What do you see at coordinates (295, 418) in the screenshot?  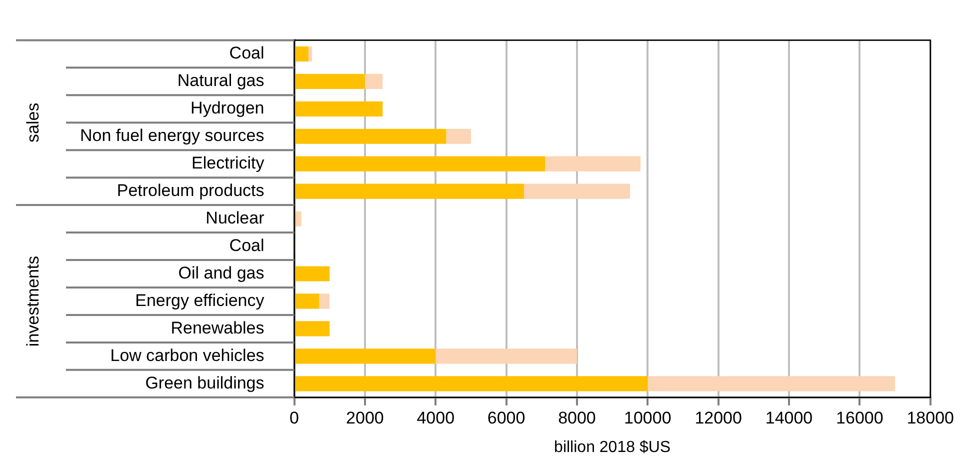 I see `x-tick-label: 0` at bounding box center [295, 418].